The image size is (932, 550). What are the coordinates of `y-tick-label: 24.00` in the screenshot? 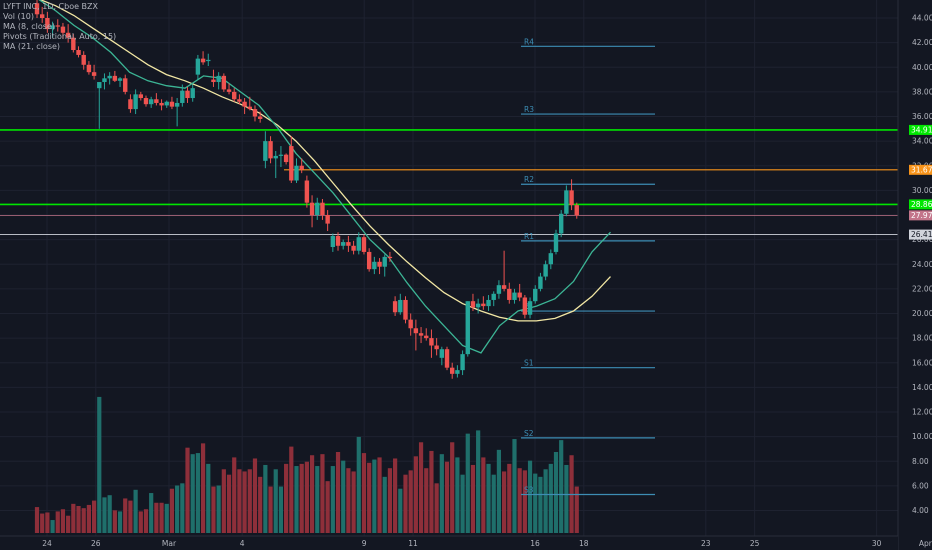 It's located at (922, 264).